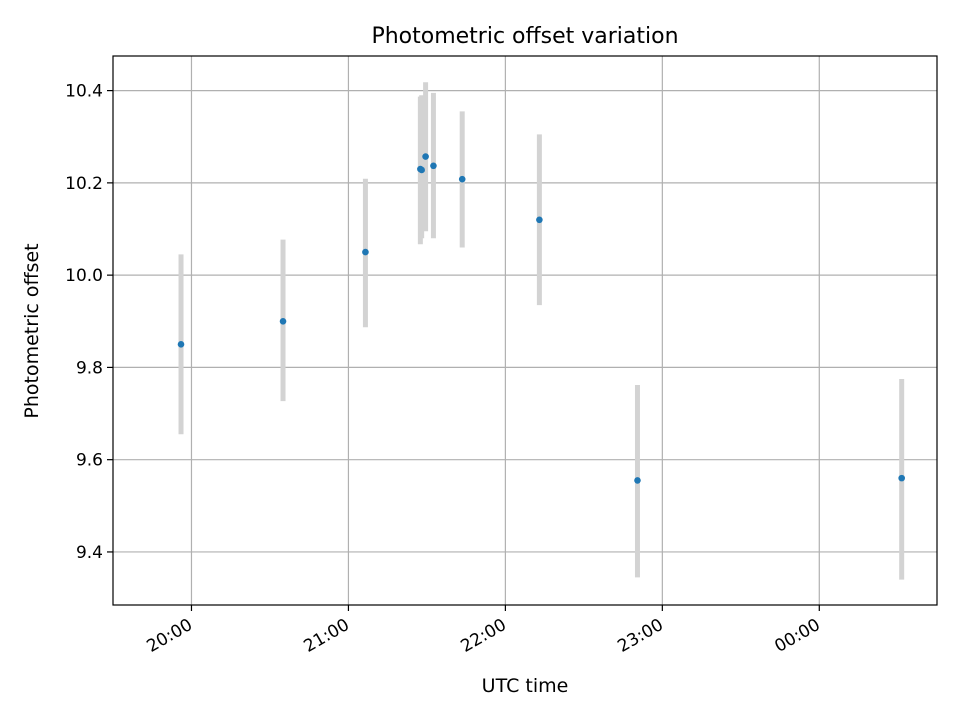 This screenshot has width=960, height=720. Describe the element at coordinates (84, 92) in the screenshot. I see `y-tick-label: 10.4` at that location.